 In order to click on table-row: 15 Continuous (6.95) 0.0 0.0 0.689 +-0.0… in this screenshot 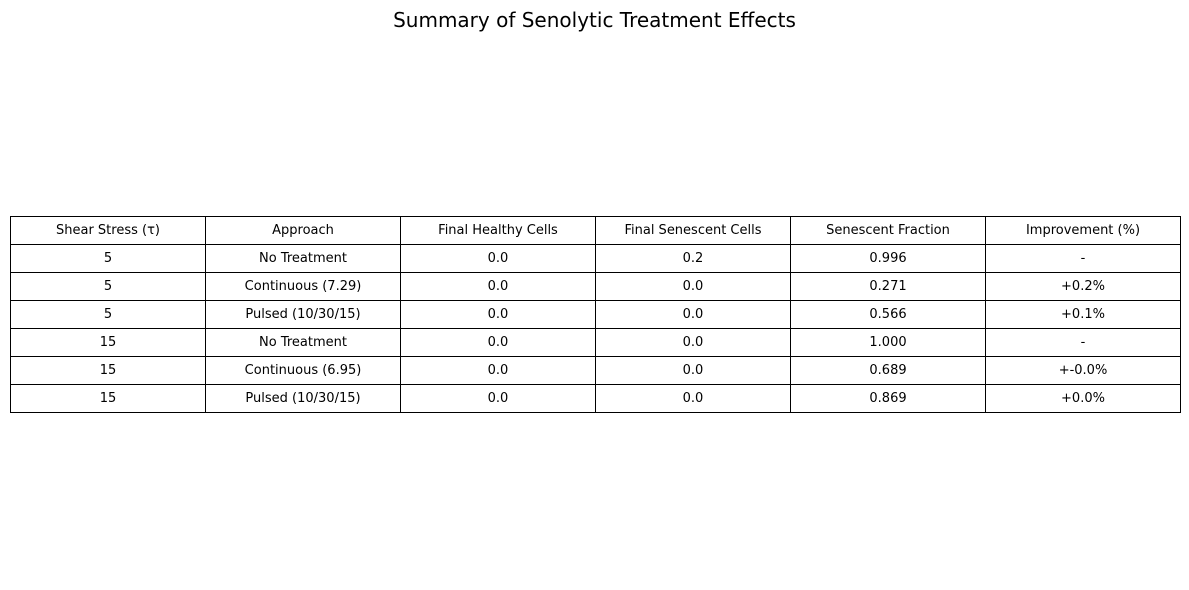, I will do `click(595, 370)`.